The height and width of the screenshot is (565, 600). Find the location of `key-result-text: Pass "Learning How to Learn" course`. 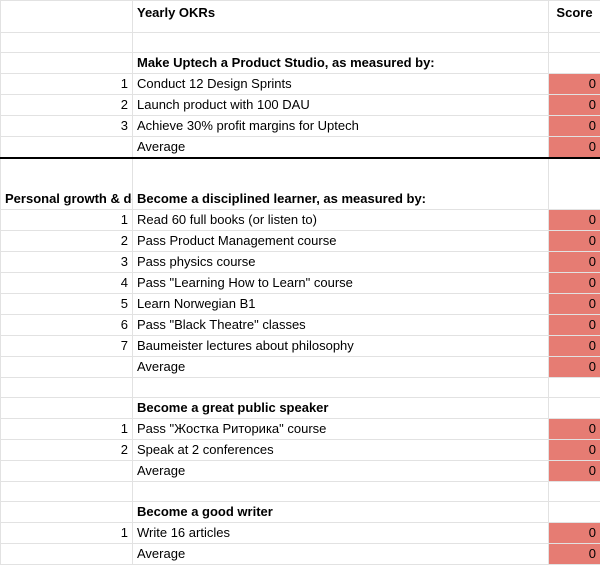

key-result-text: Pass "Learning How to Learn" course is located at coordinates (341, 283).